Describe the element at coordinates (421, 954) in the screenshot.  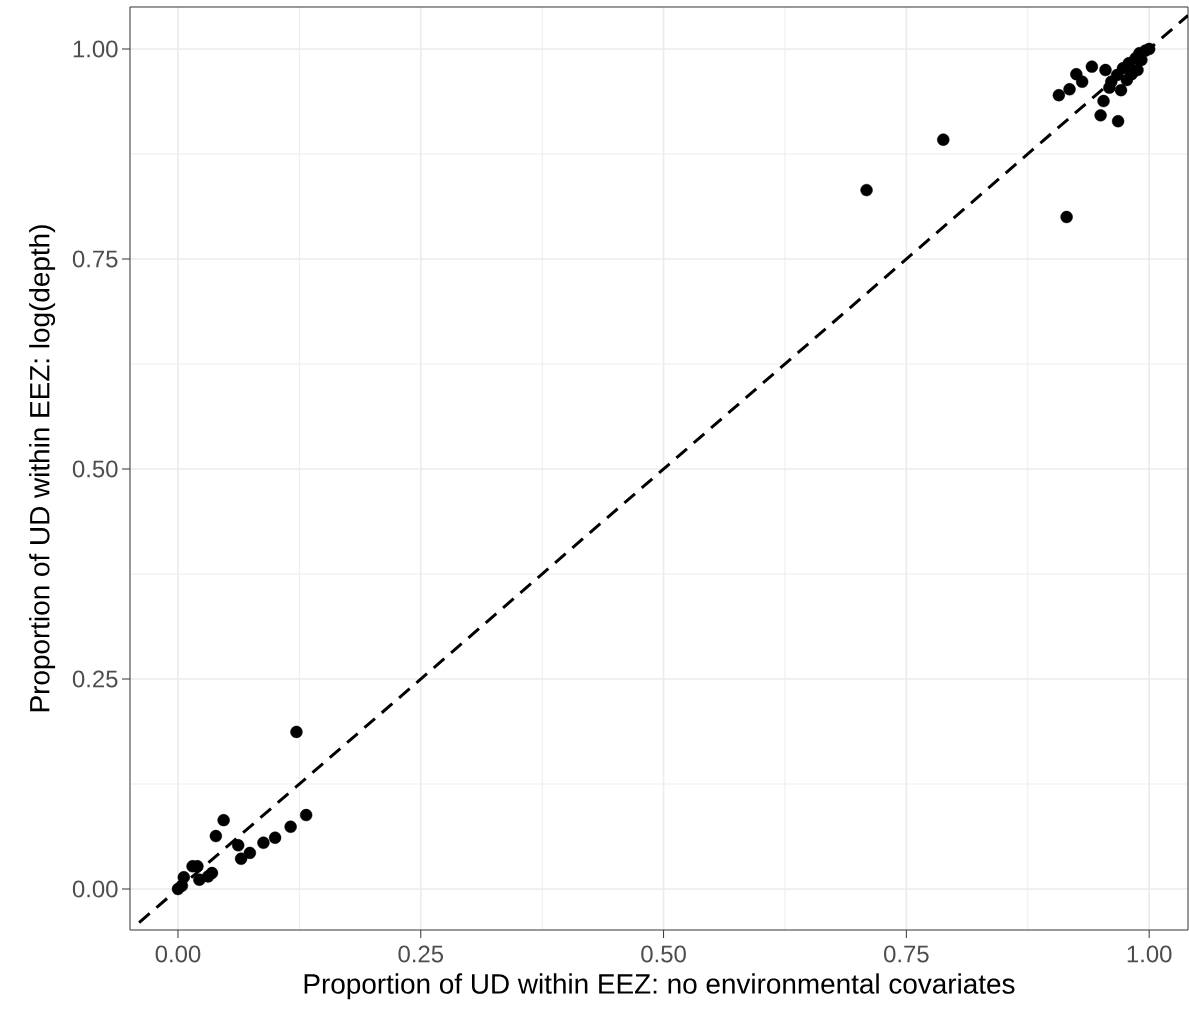
I see `x-tick-label: 0.25` at that location.